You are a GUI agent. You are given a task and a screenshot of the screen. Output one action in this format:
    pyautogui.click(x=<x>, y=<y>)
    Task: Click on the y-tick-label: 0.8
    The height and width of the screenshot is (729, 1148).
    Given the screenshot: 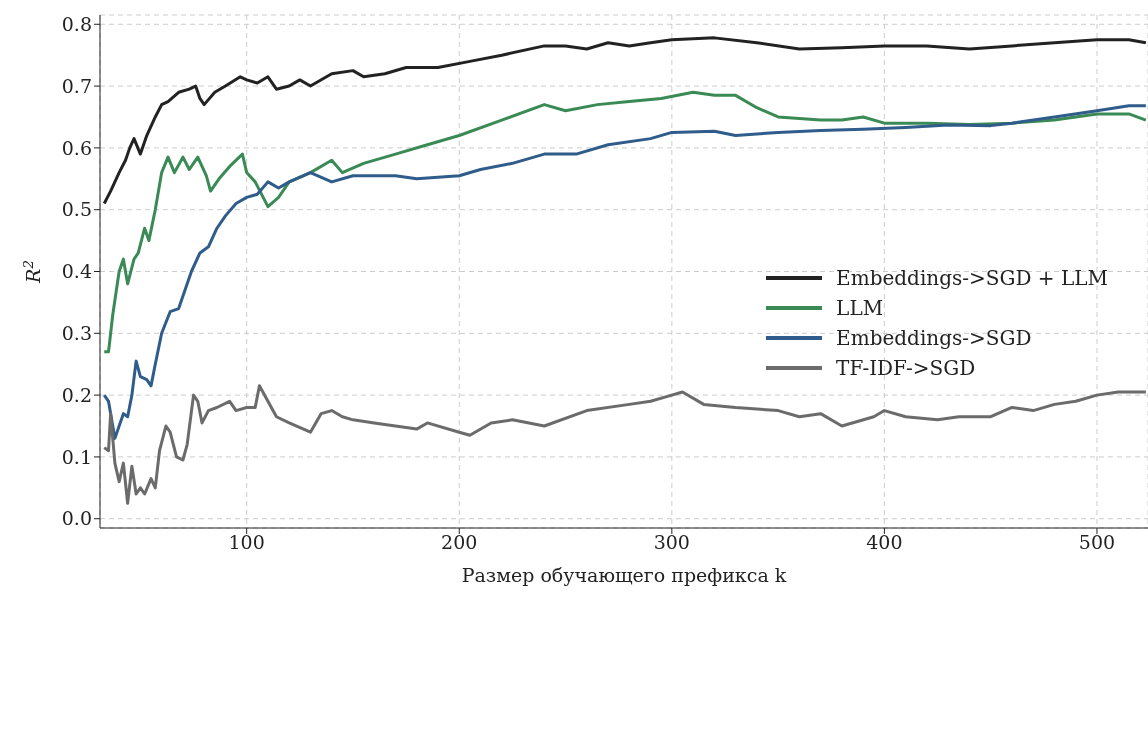 What is the action you would take?
    pyautogui.click(x=76, y=24)
    